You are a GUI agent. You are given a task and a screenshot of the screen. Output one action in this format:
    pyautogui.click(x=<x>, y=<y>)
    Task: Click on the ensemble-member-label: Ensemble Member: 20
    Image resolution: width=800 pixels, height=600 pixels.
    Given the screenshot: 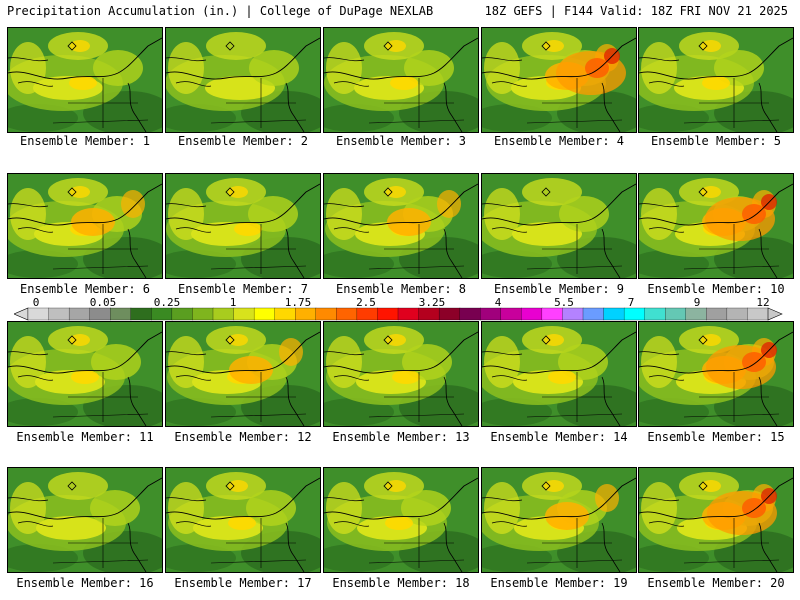 What is the action you would take?
    pyautogui.click(x=716, y=583)
    